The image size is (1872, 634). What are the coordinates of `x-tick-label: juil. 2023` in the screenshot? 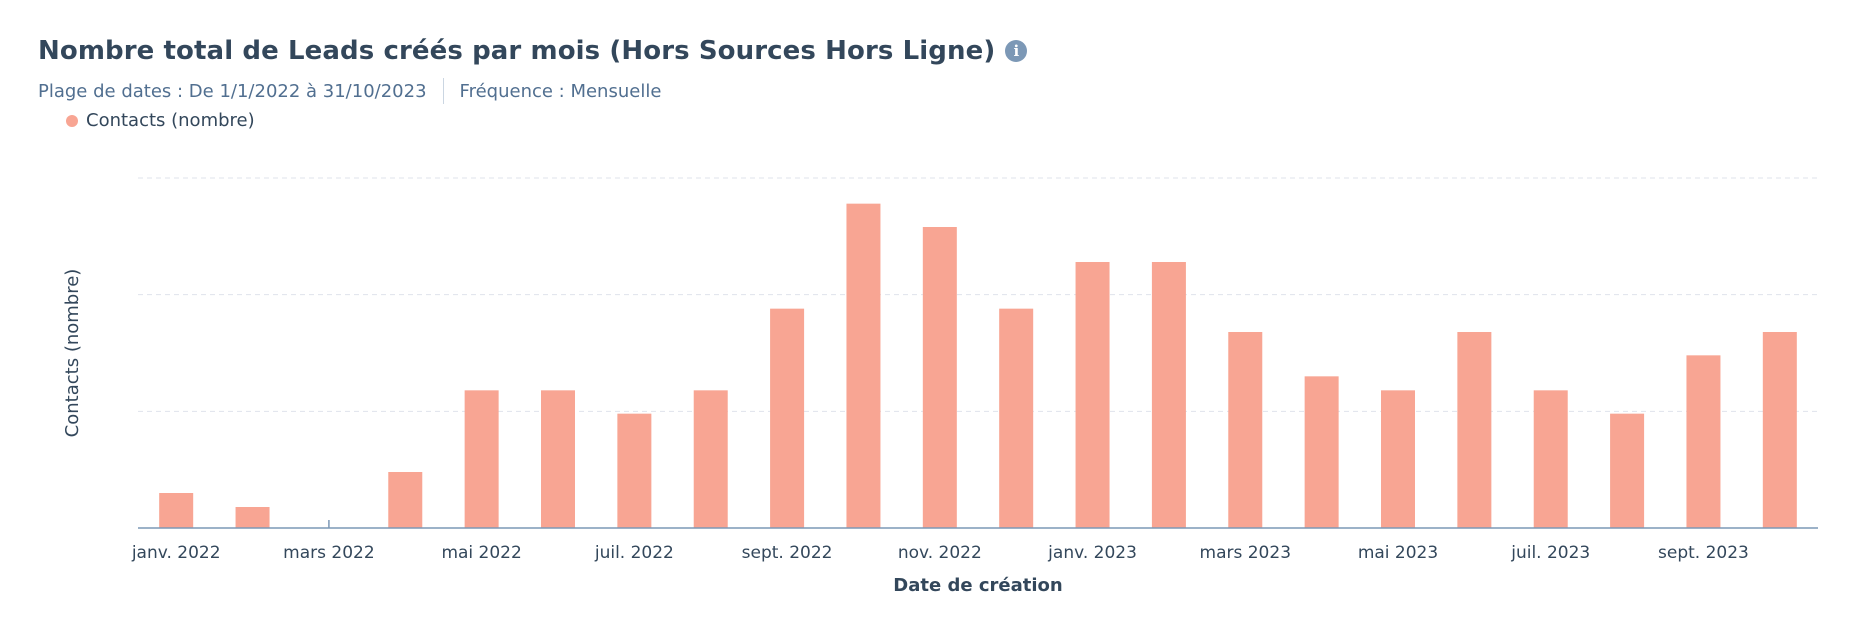 It's located at (1550, 553).